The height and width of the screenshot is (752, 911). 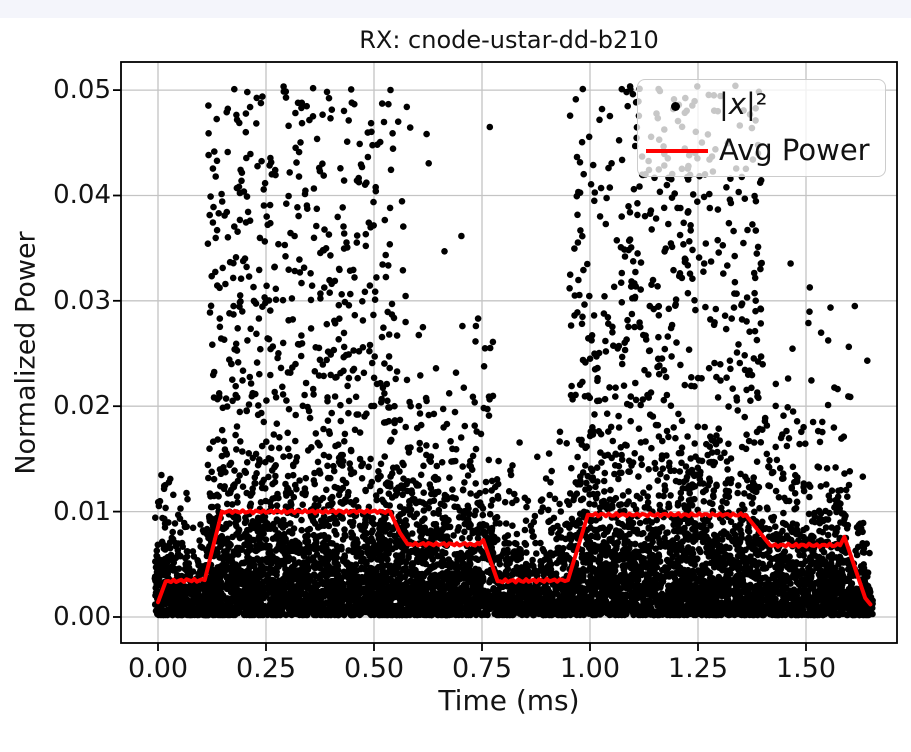 What do you see at coordinates (82, 300) in the screenshot?
I see `y-tick-label: 0.03` at bounding box center [82, 300].